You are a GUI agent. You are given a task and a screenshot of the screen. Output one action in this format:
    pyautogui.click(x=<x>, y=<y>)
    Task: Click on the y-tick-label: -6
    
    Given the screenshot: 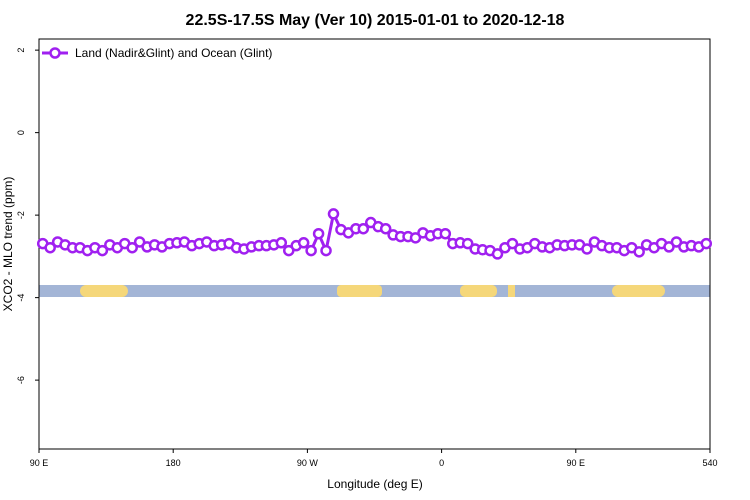 What is the action you would take?
    pyautogui.click(x=21, y=380)
    